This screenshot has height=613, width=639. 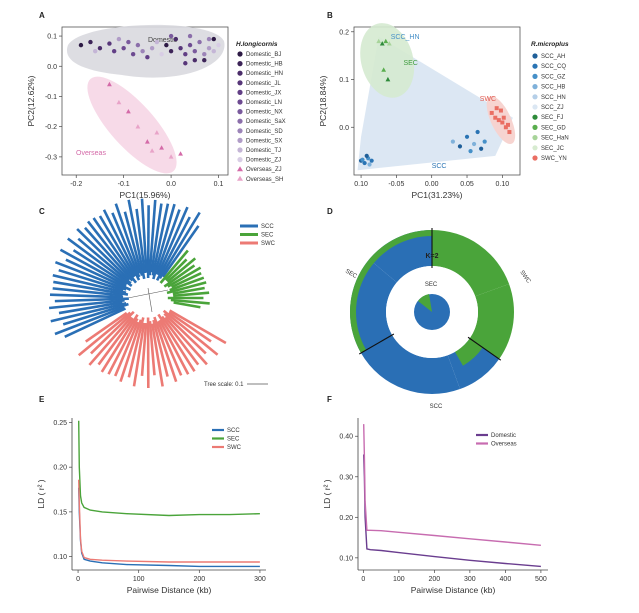 I want to click on legend-entry: SCC_ZJ, so click(x=552, y=108).